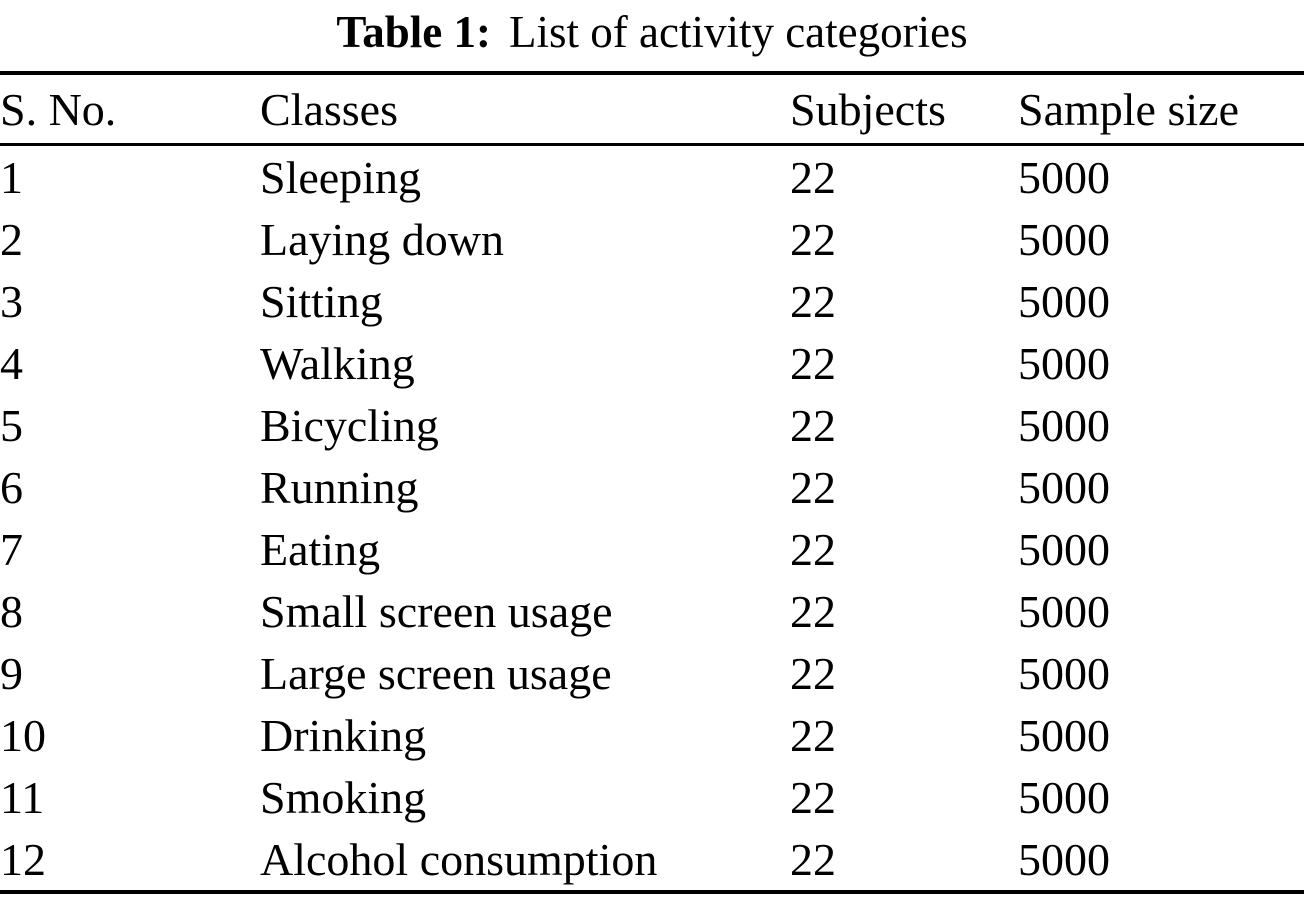 The image size is (1304, 900). Describe the element at coordinates (382, 239) in the screenshot. I see `cell-classes: Laying down` at that location.